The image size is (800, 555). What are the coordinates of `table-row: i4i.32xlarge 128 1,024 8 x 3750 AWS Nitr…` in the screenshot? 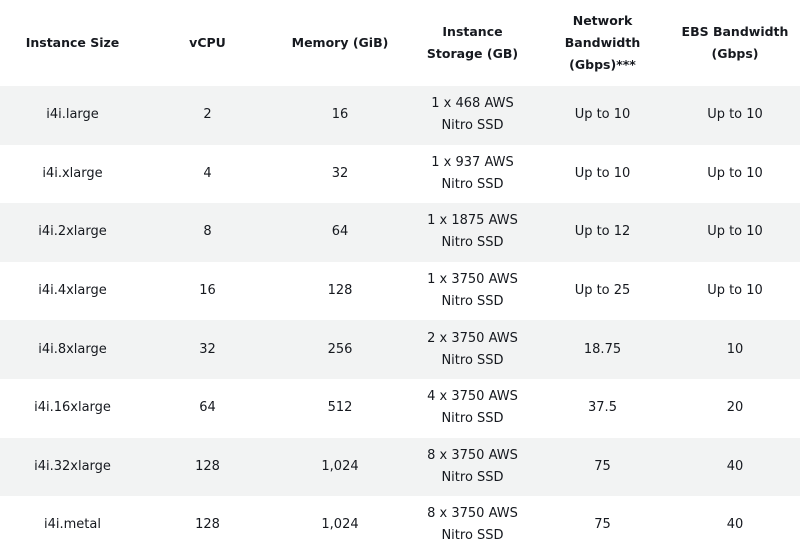 It's located at (400, 467).